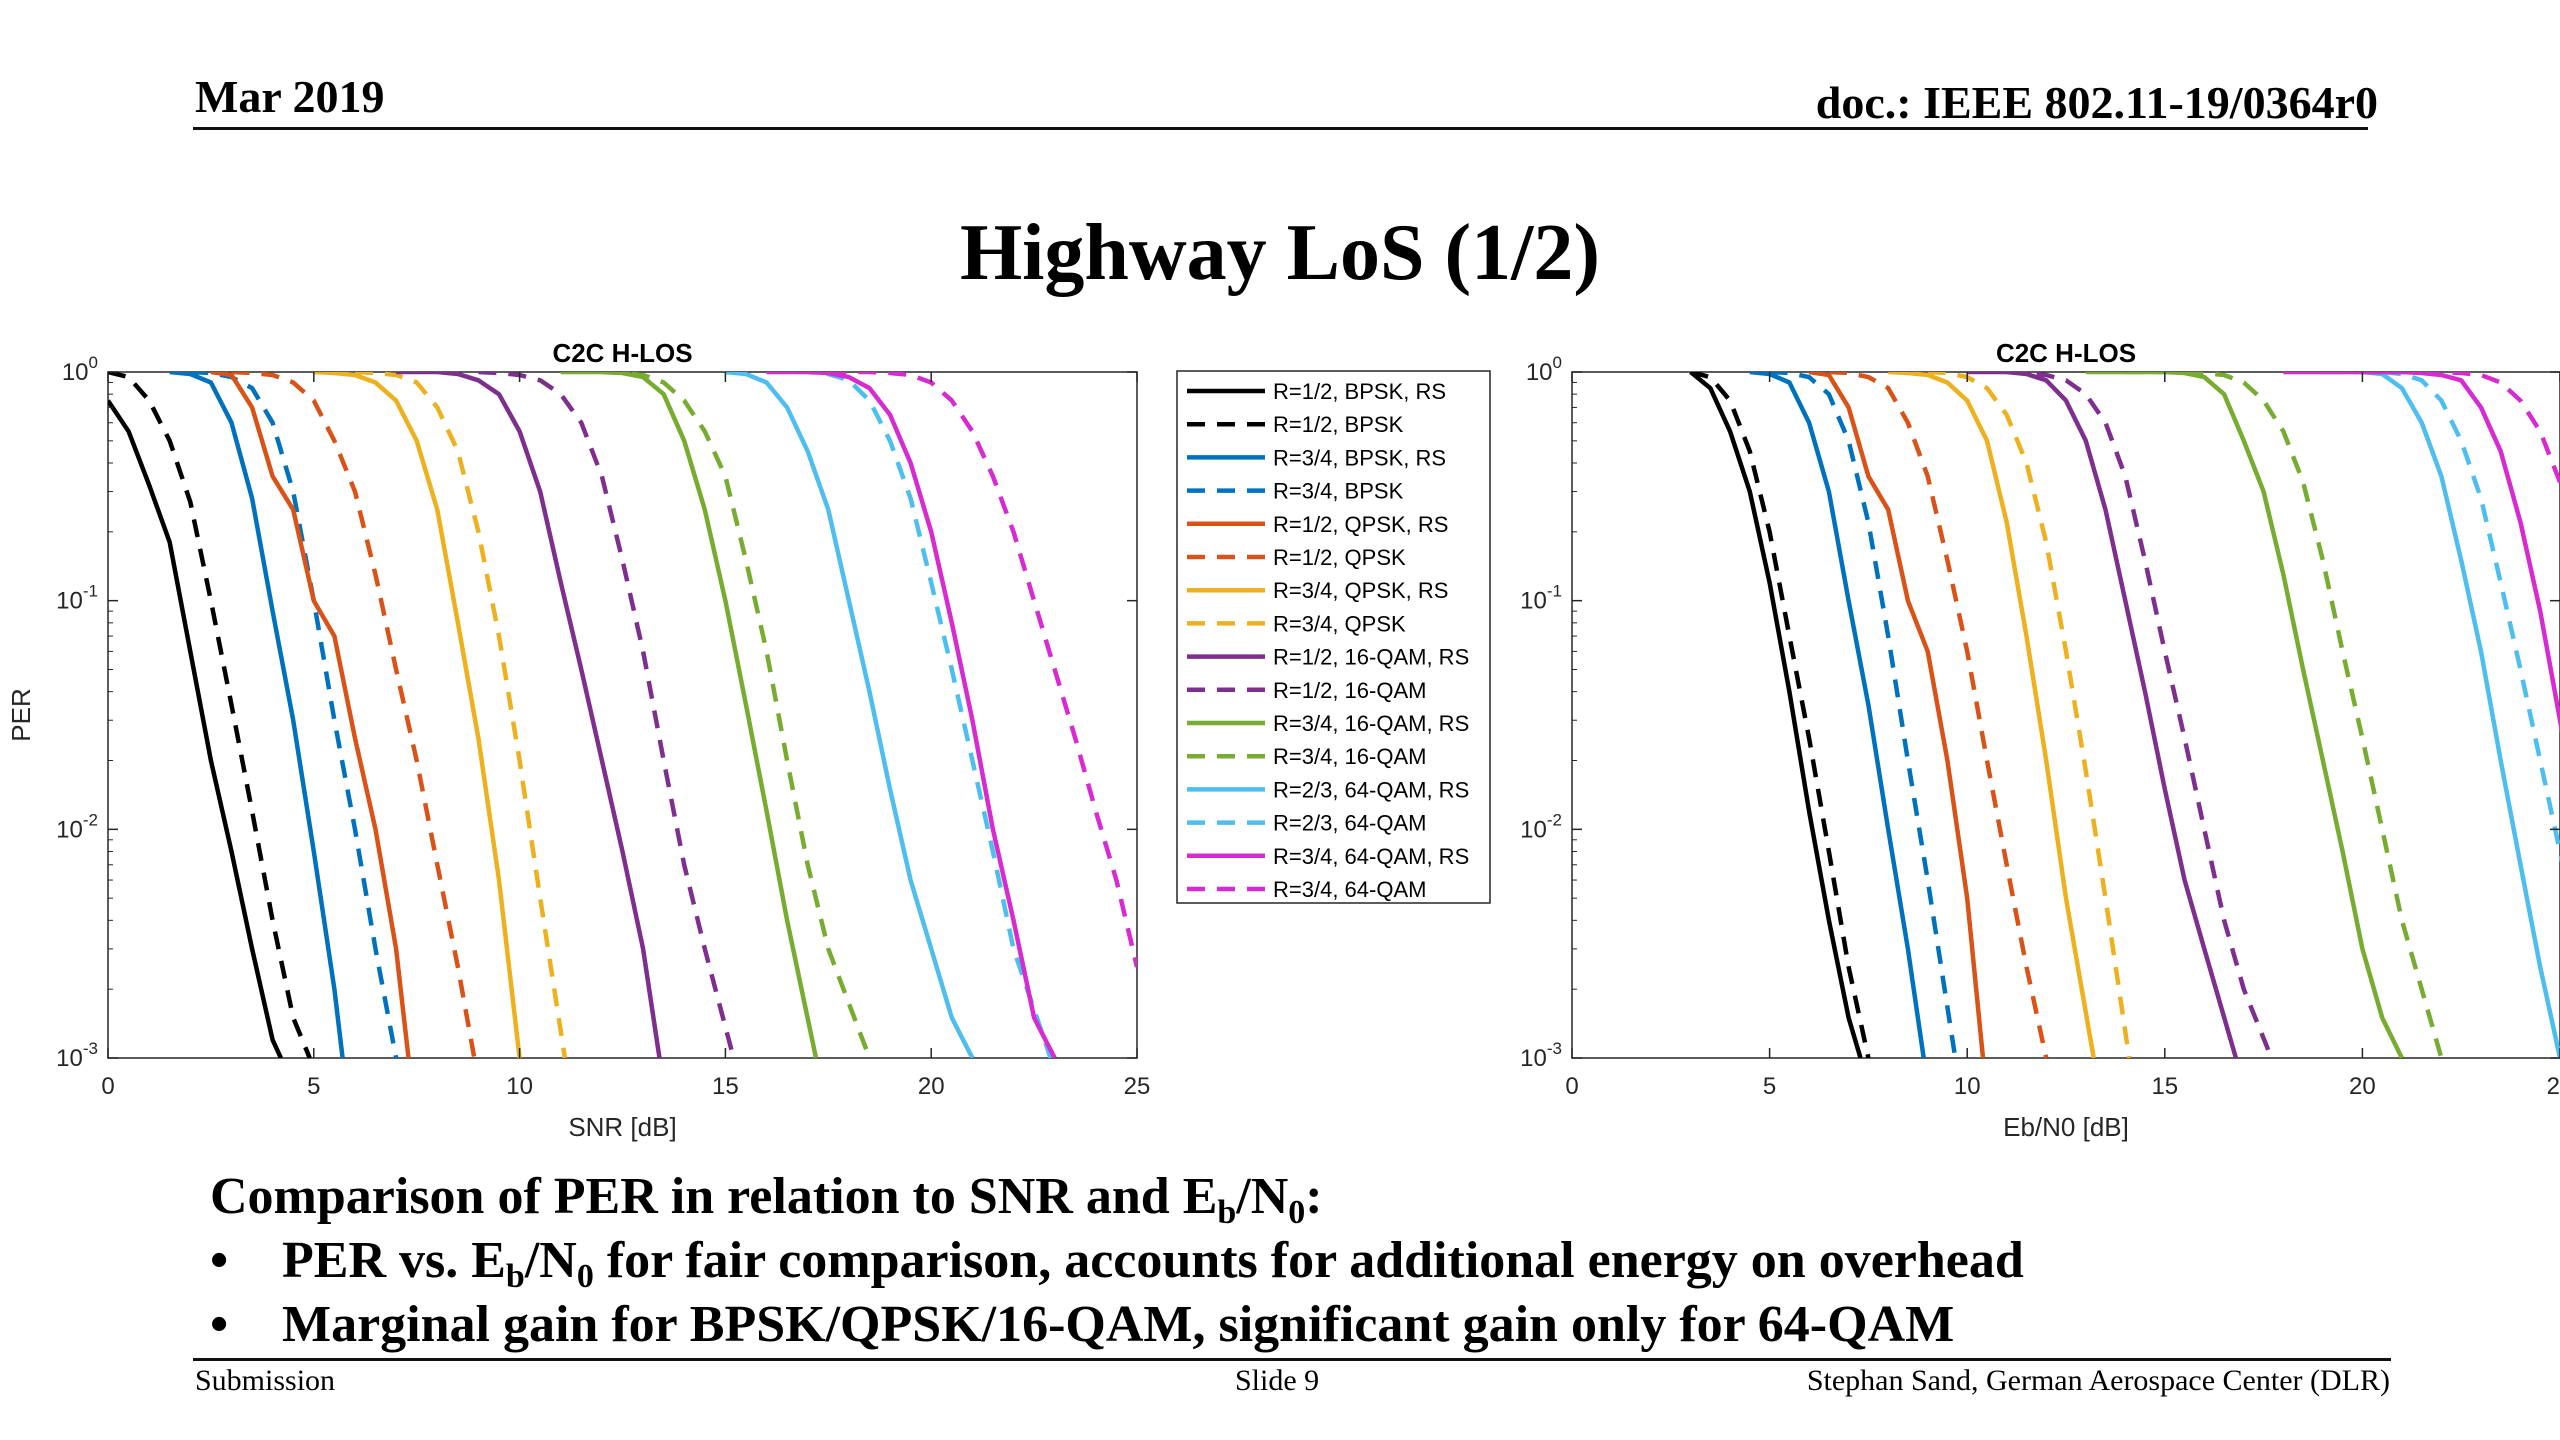 The image size is (2560, 1440). What do you see at coordinates (1280, 253) in the screenshot?
I see `slide-title: Highway LoS (1/2)` at bounding box center [1280, 253].